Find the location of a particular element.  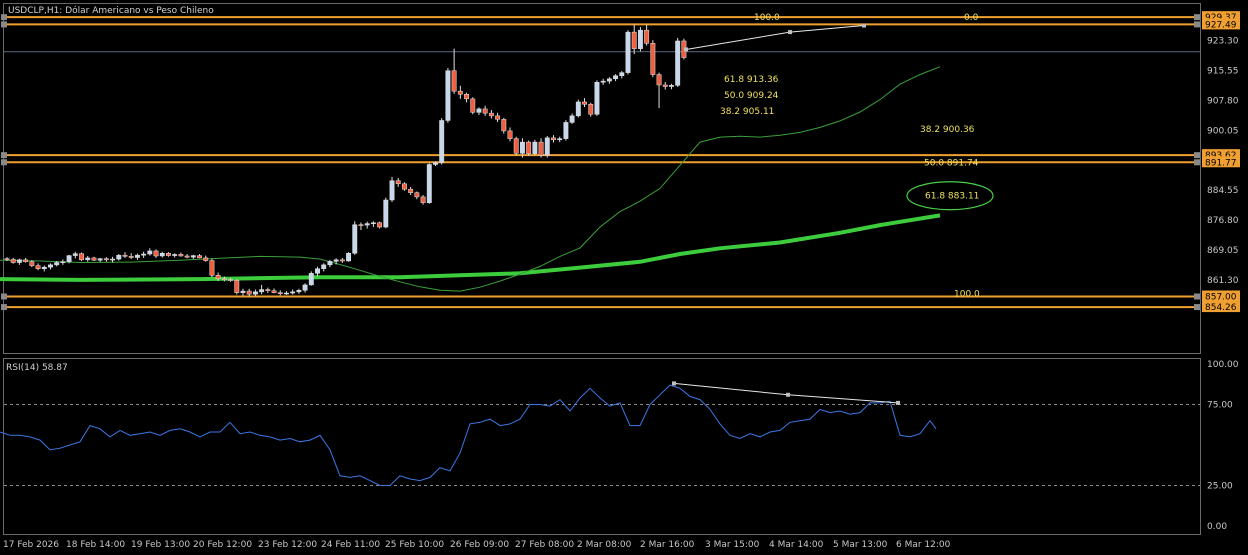

time-axis-label: 6 Mar 12:00 is located at coordinates (923, 545).